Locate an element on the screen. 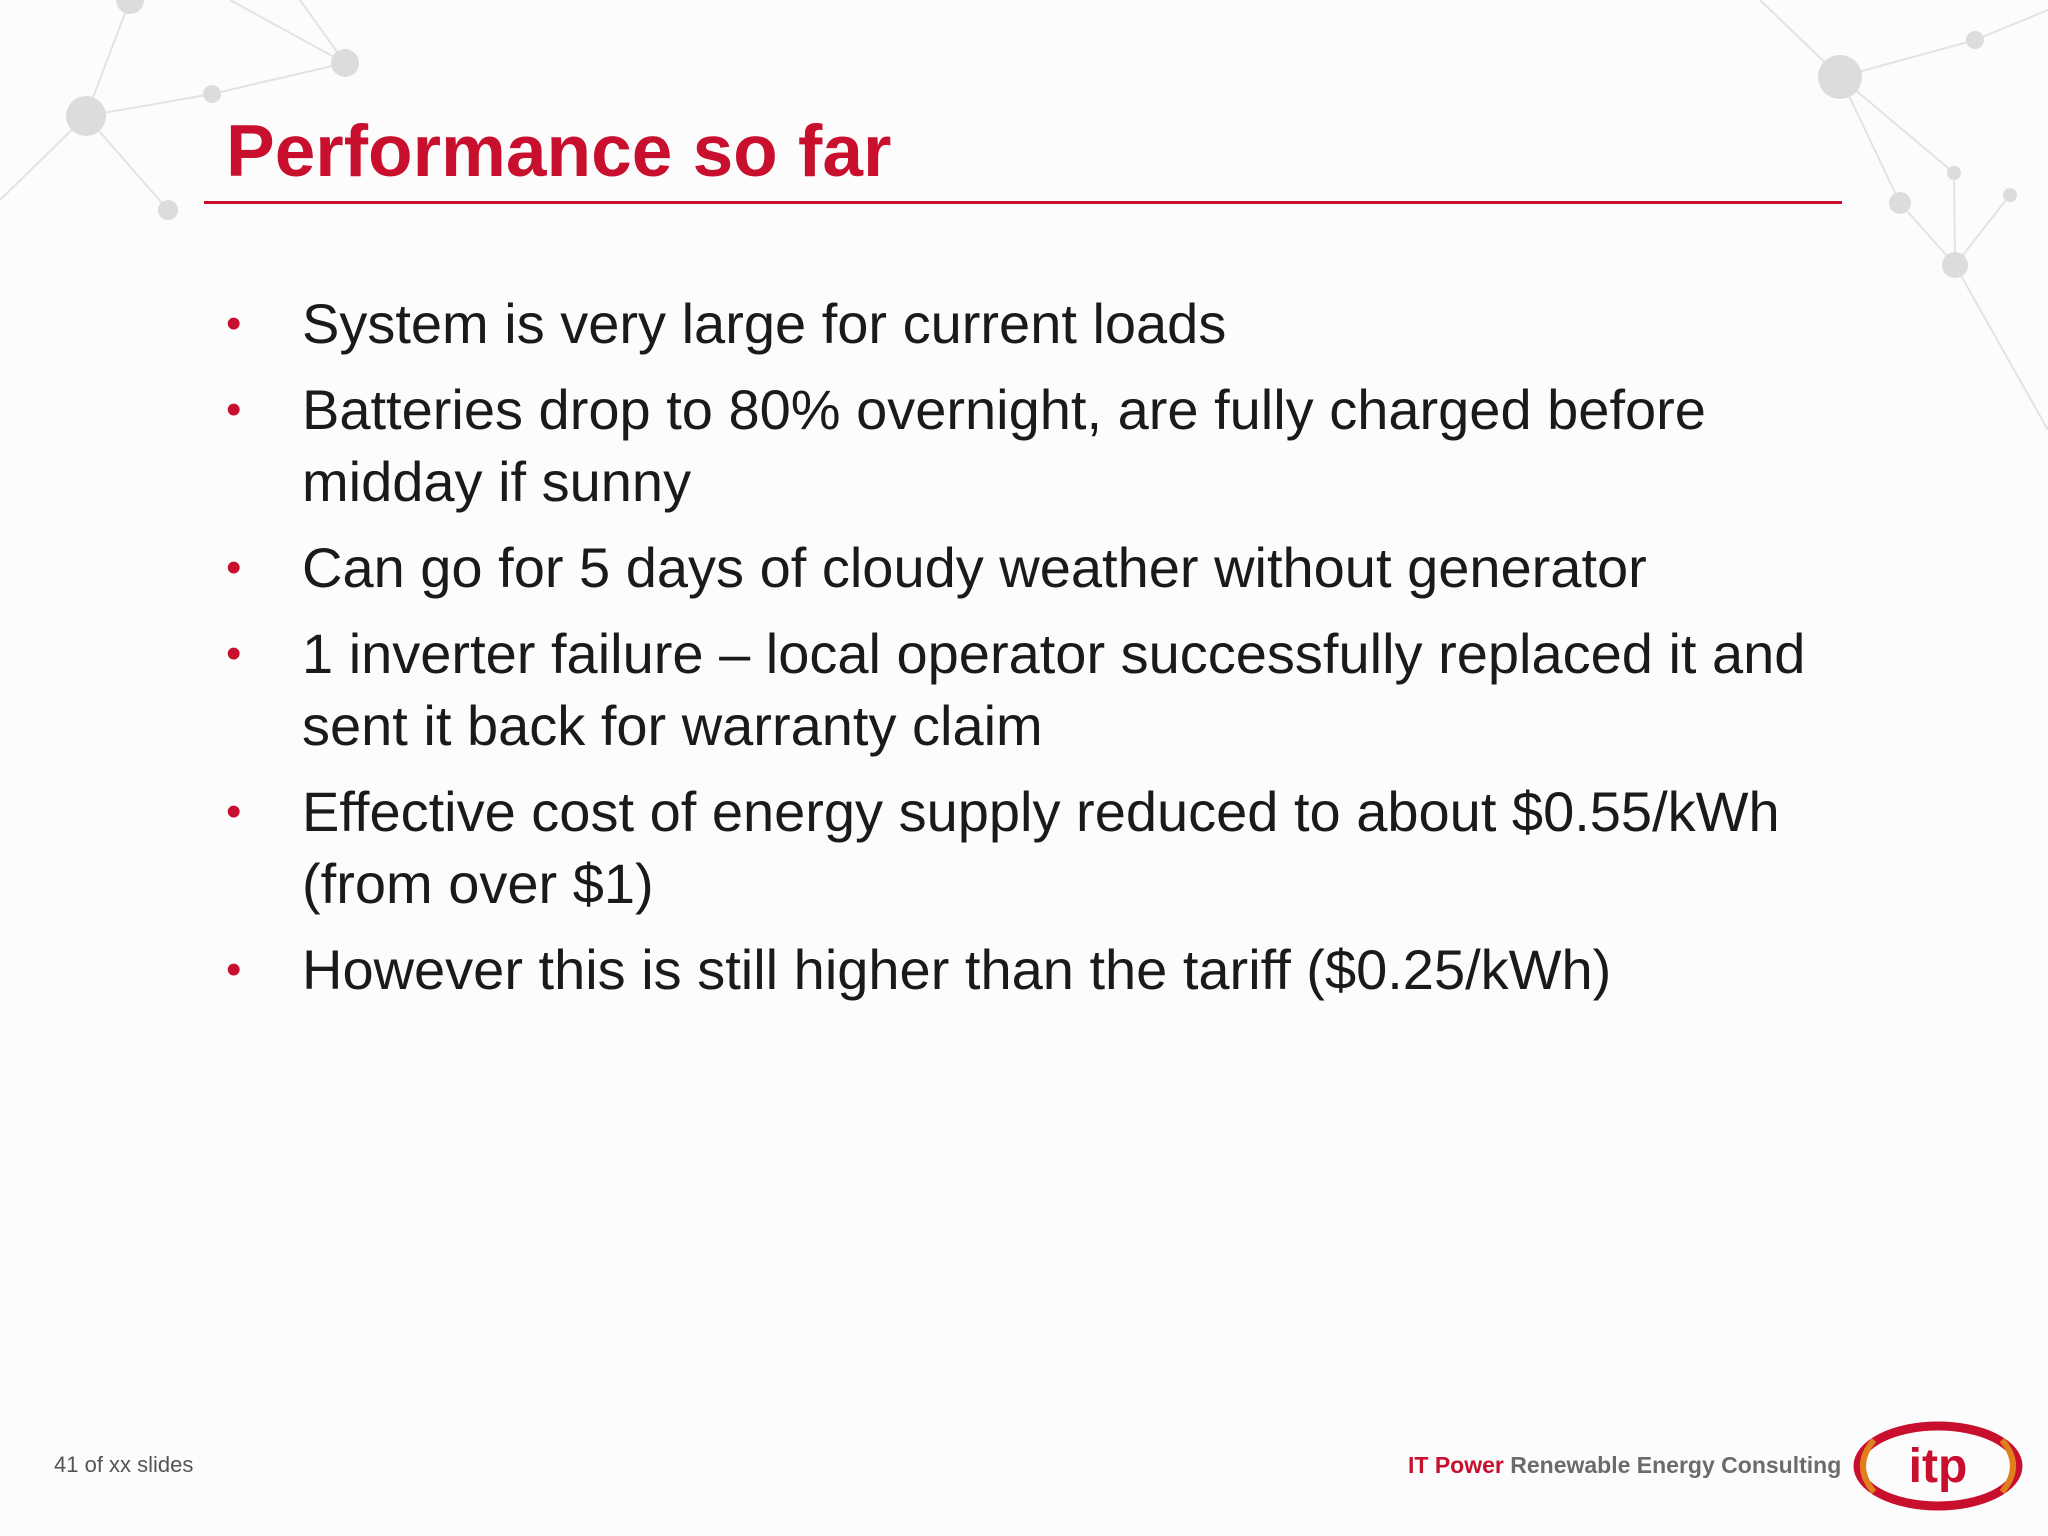  logo-text: itp is located at coordinates (1938, 1466).